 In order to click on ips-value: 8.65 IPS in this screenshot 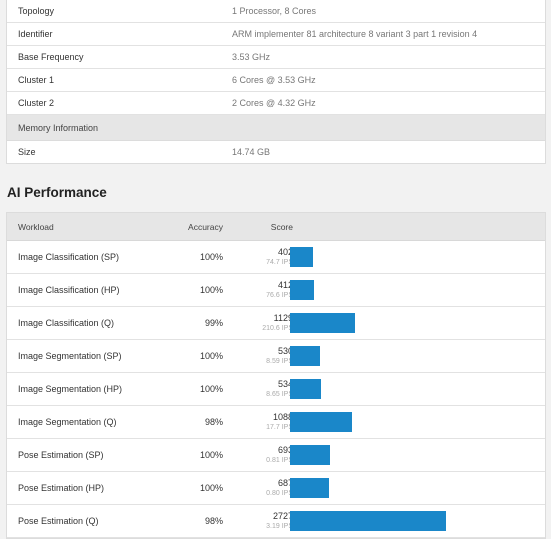, I will do `click(279, 394)`.